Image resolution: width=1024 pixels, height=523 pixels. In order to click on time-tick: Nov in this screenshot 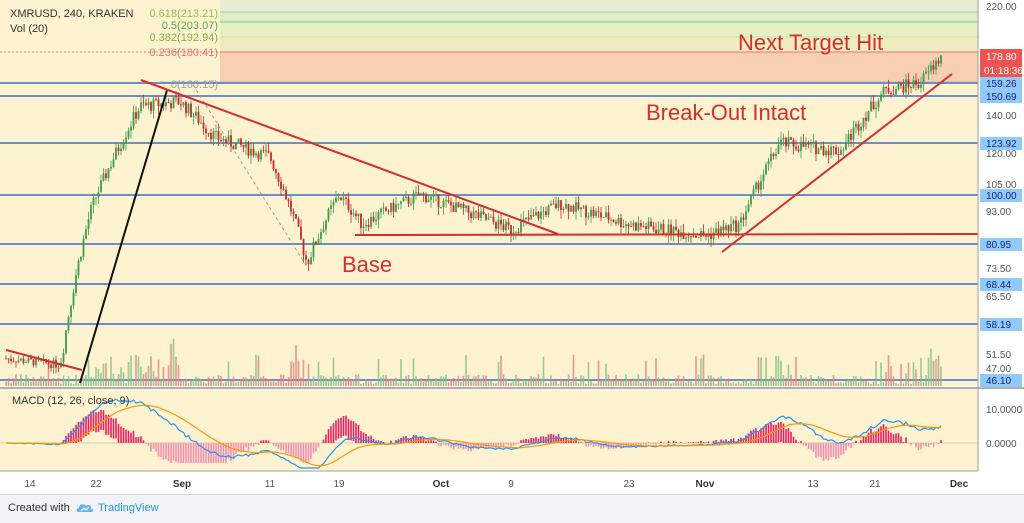, I will do `click(705, 484)`.